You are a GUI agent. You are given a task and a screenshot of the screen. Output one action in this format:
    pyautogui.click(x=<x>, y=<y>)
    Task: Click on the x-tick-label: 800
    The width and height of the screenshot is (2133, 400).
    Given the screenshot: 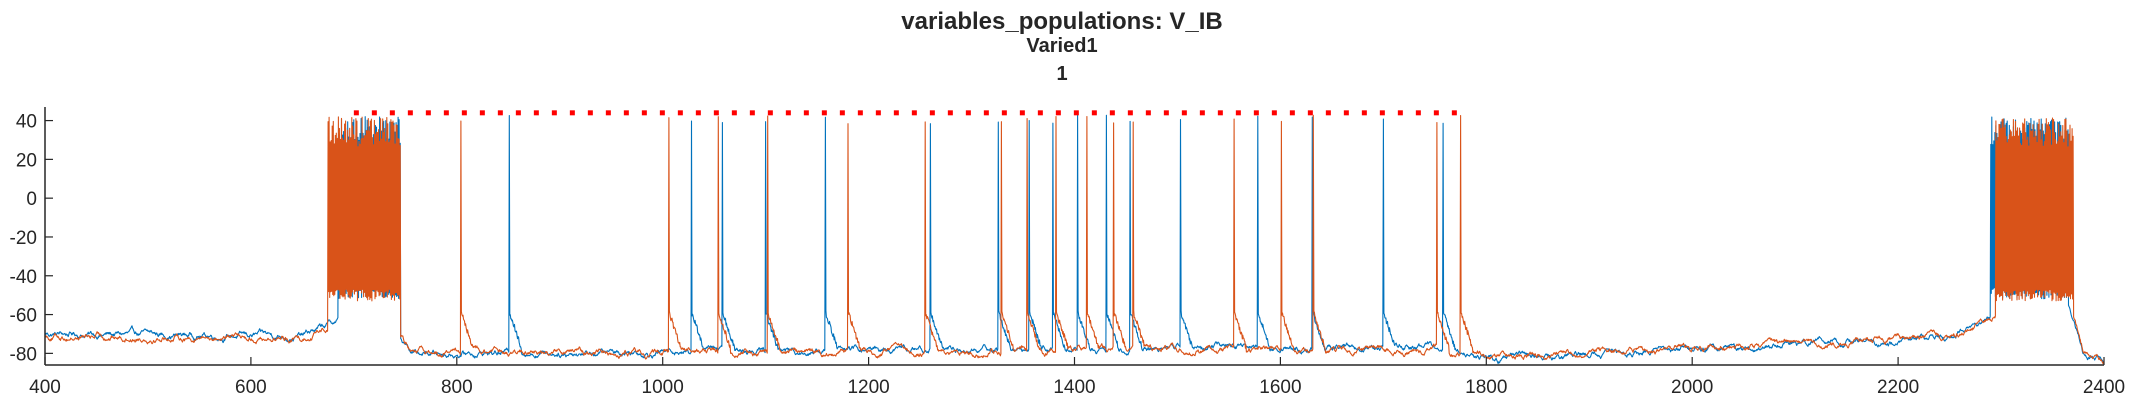 What is the action you would take?
    pyautogui.click(x=457, y=387)
    